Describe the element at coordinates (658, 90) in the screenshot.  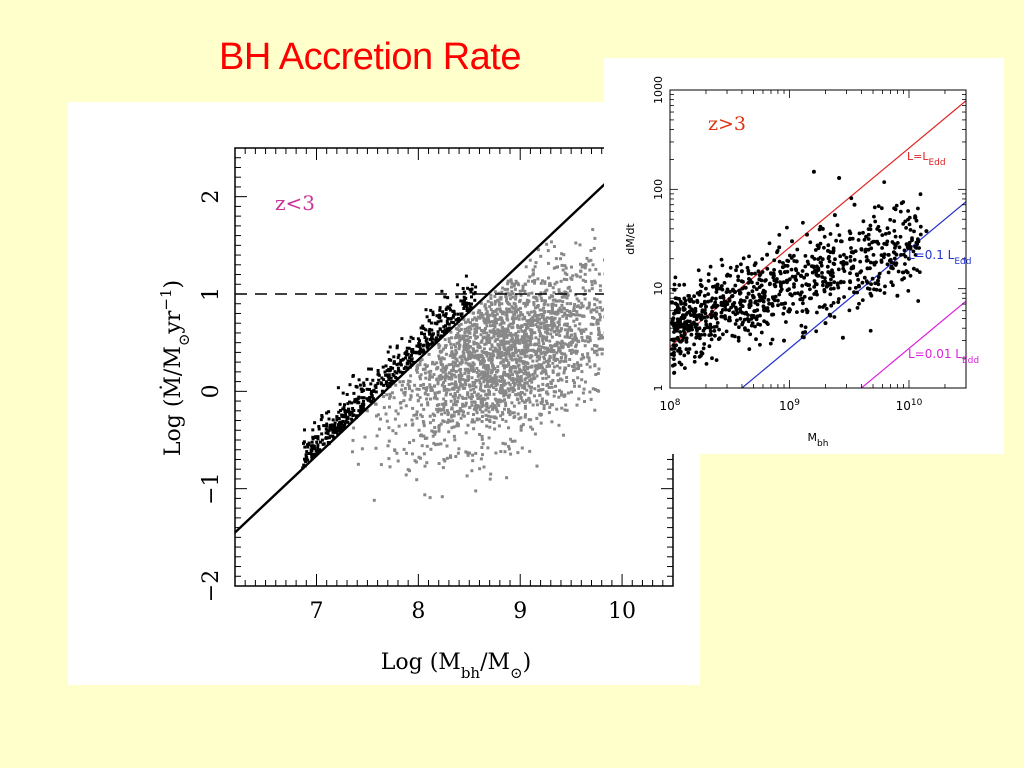
I see `right-y-tick-label: 1000` at that location.